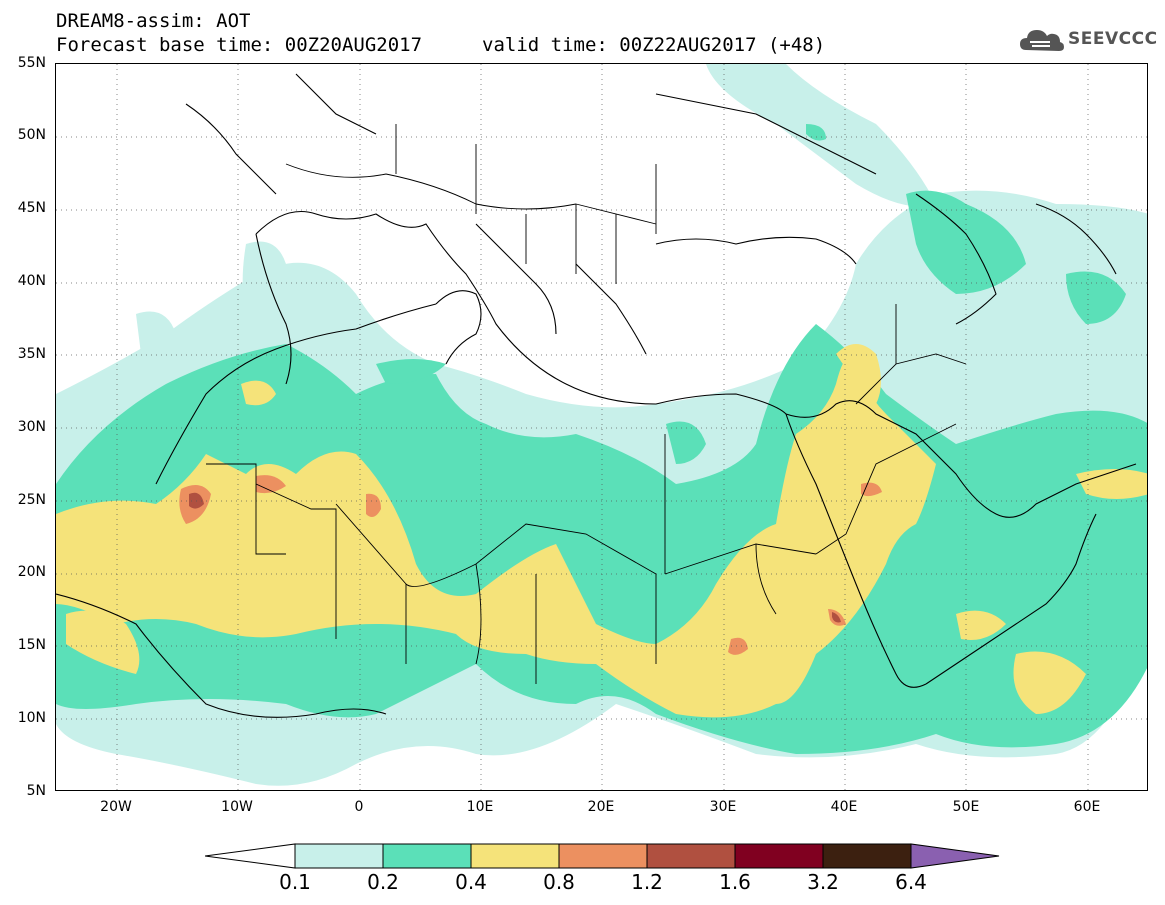 The height and width of the screenshot is (905, 1165). What do you see at coordinates (844, 807) in the screenshot?
I see `lon-label-40e: 40E` at bounding box center [844, 807].